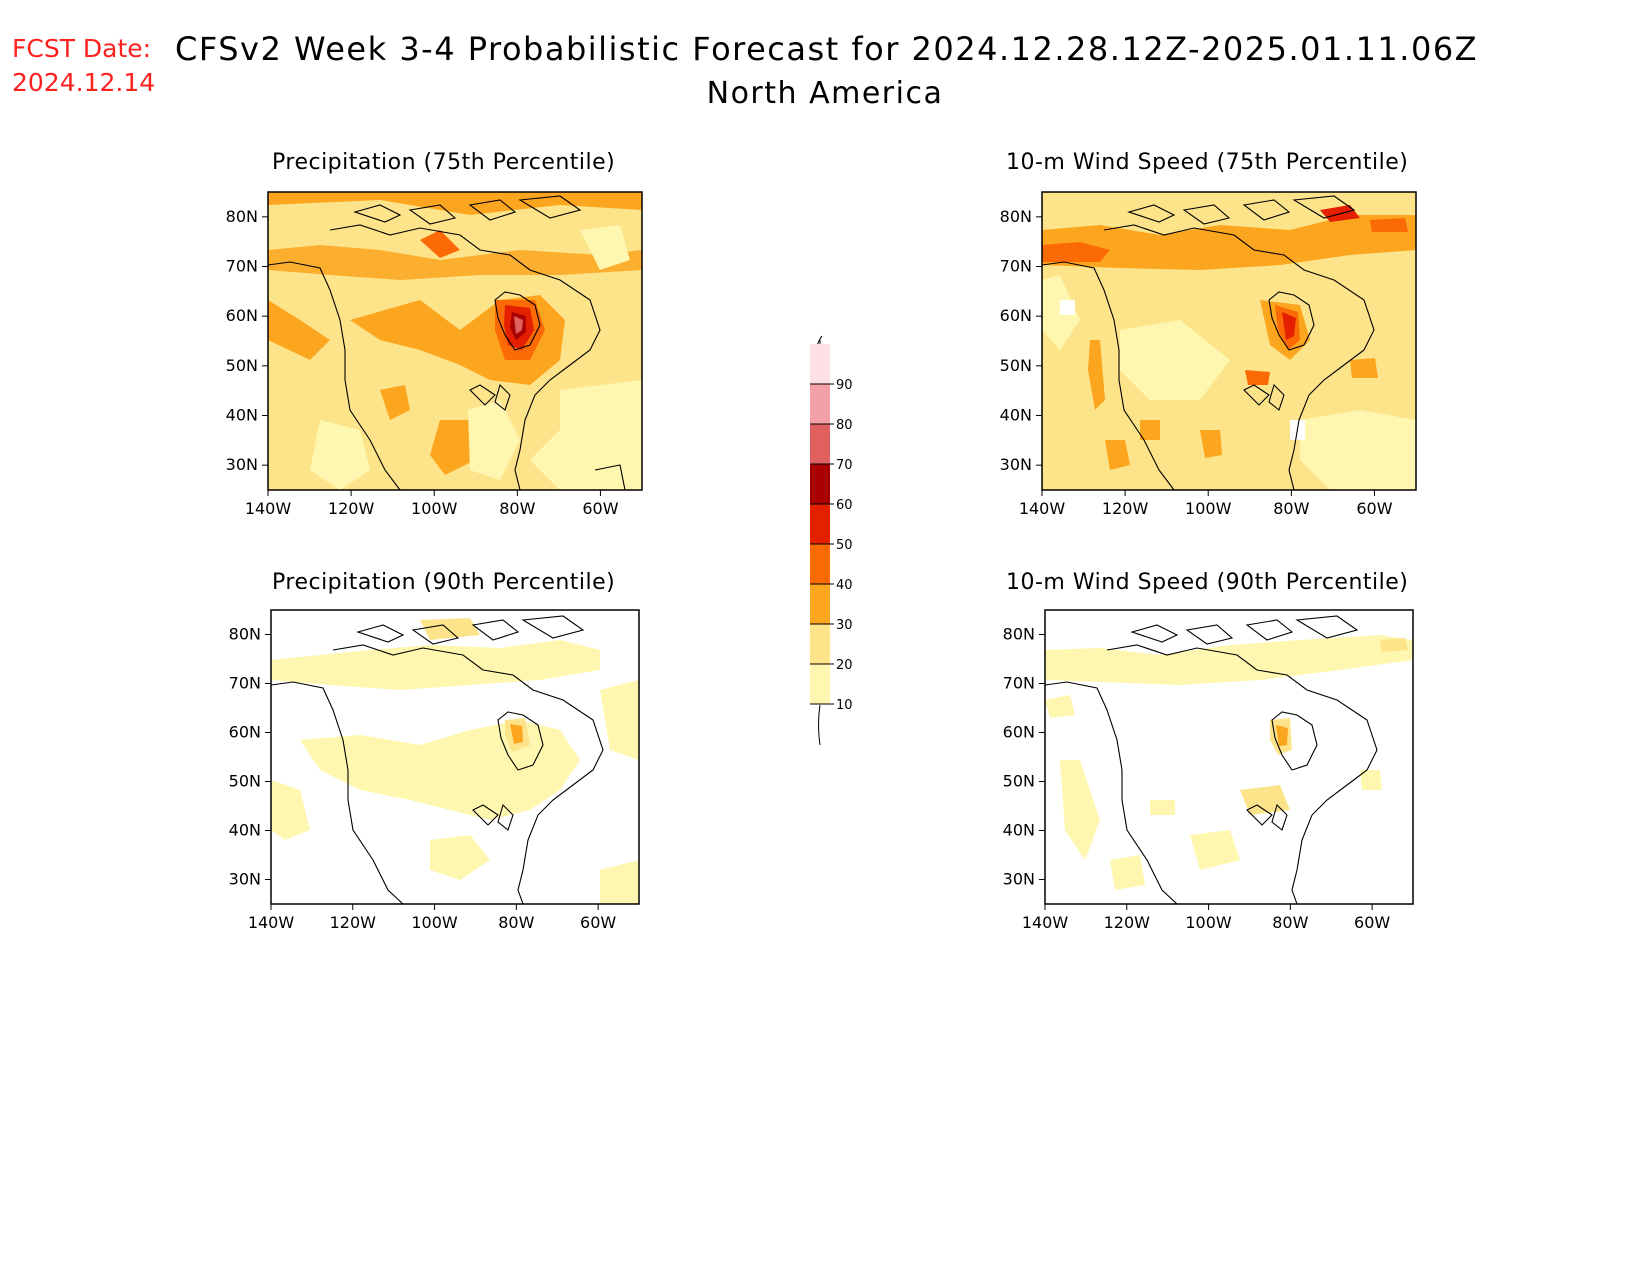 This screenshot has height=1275, width=1650. What do you see at coordinates (84, 82) in the screenshot?
I see `forecast-date-value: 2024.12.14` at bounding box center [84, 82].